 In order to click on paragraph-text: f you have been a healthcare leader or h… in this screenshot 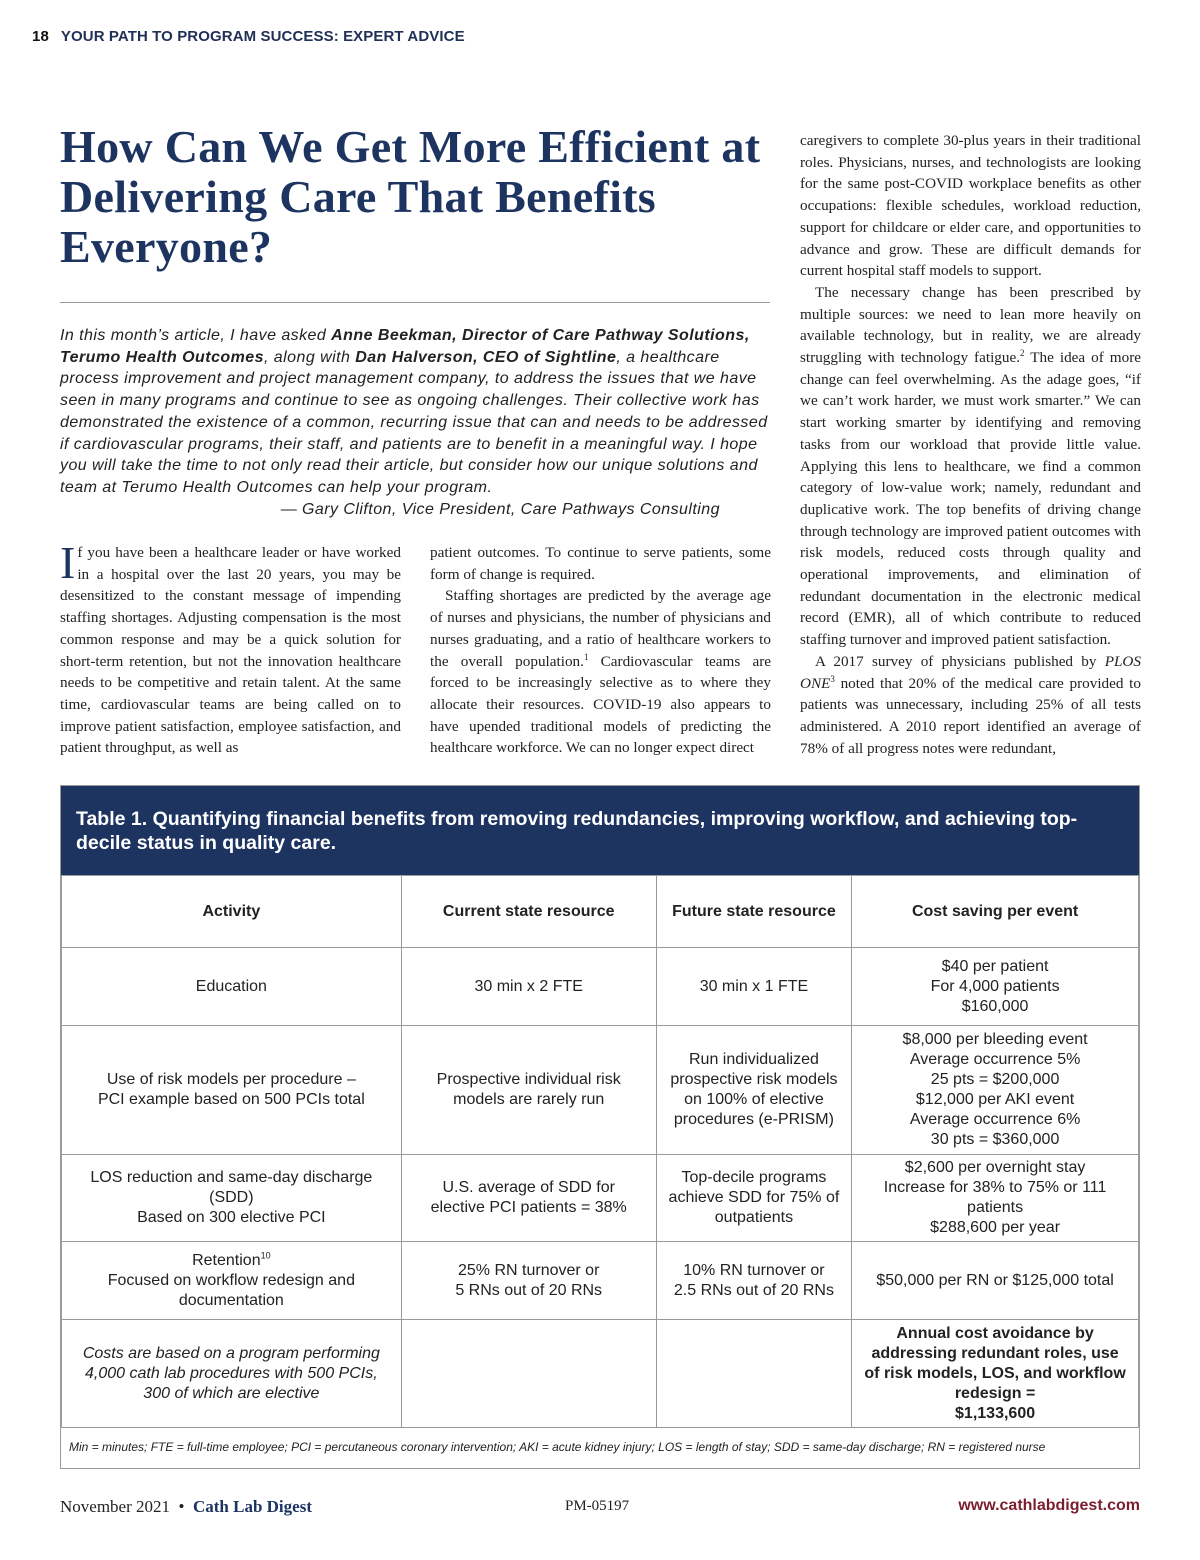, I will do `click(230, 650)`.